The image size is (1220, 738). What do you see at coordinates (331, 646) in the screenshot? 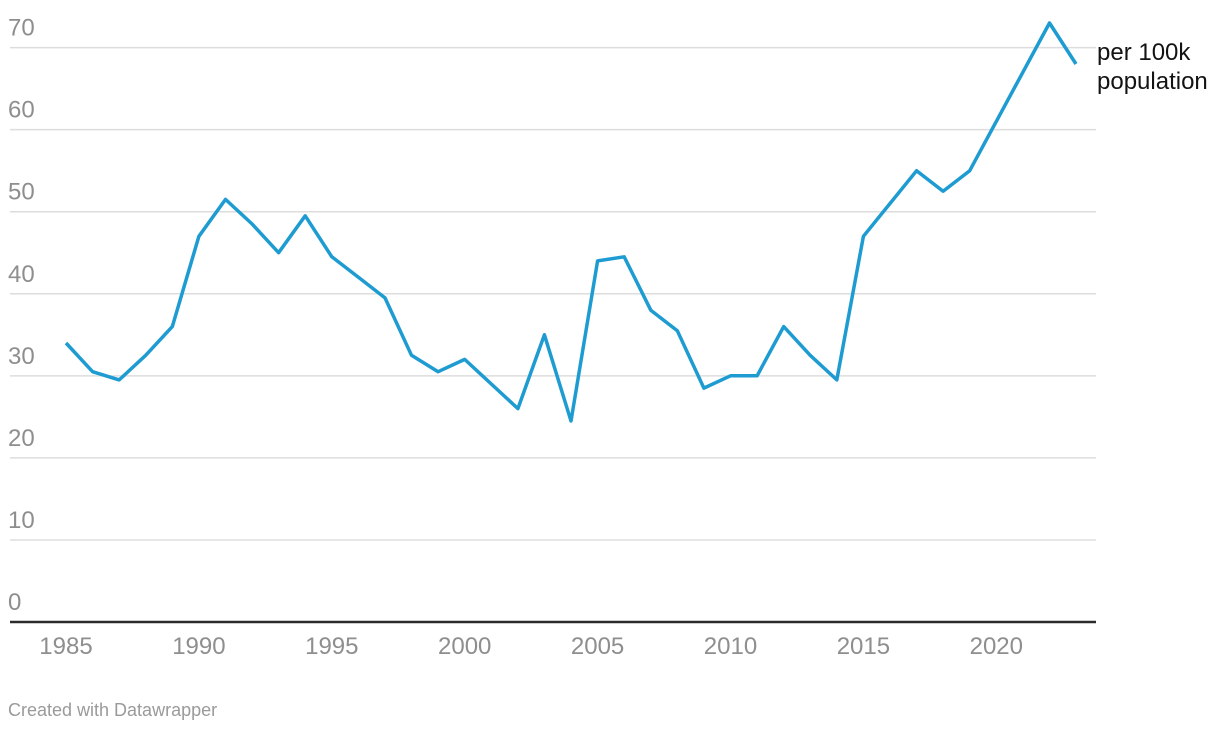
I see `x-tick-label: 1995` at bounding box center [331, 646].